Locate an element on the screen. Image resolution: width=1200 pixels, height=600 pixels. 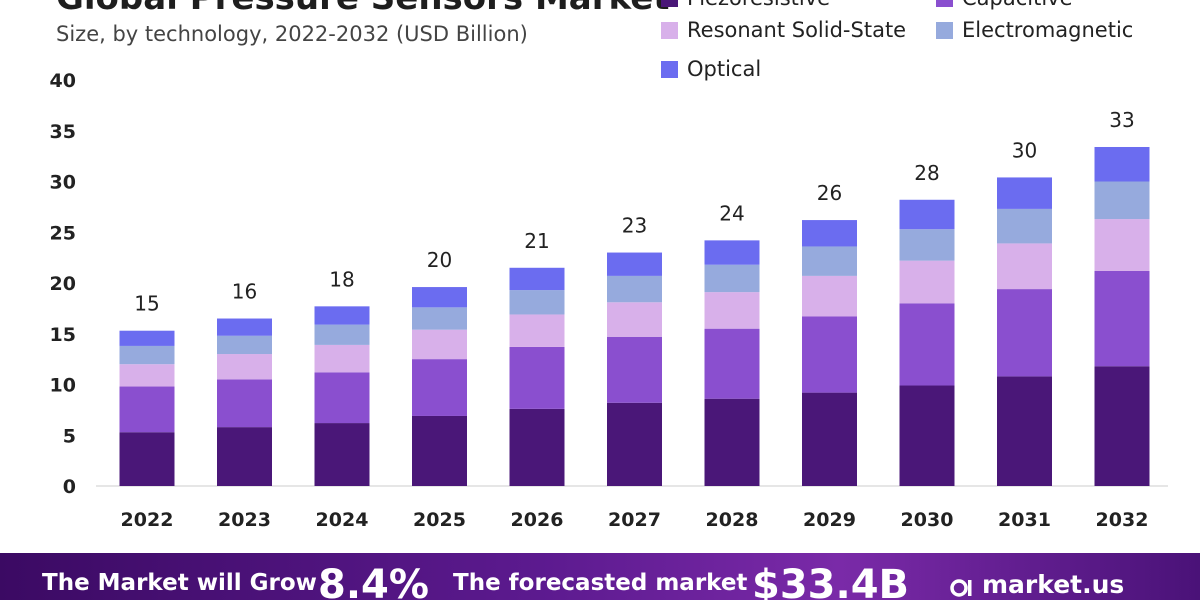
legend-item-capacitive: Capacitive is located at coordinates (1004, 5).